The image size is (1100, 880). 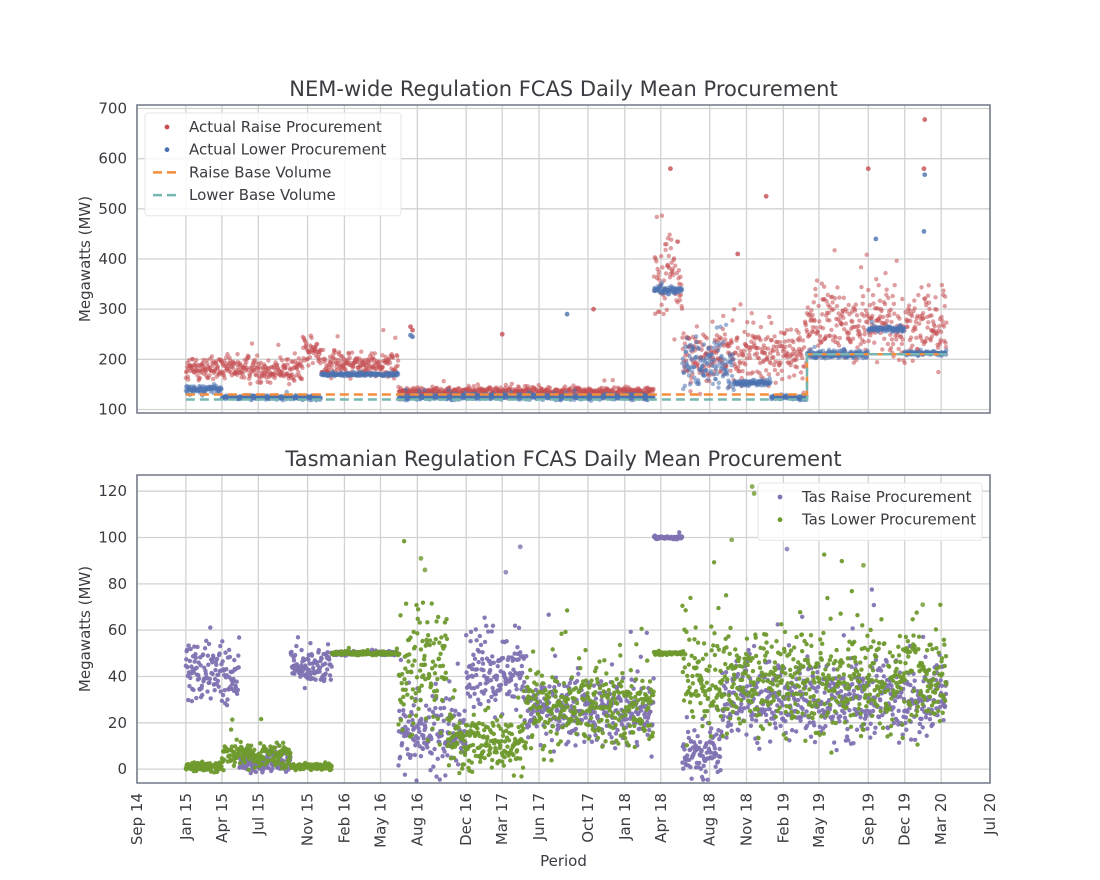 I want to click on y-tick-label: 0, so click(x=122, y=769).